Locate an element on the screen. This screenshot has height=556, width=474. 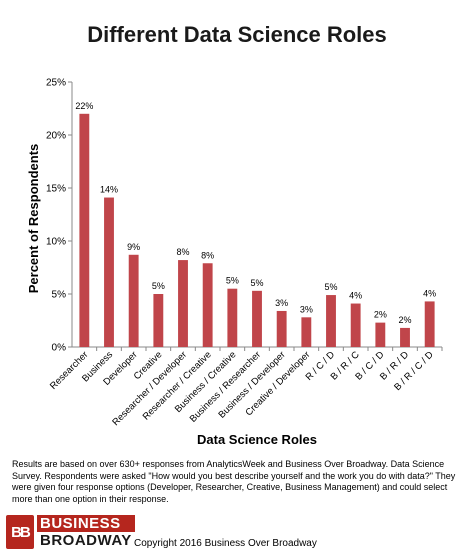
y-tick-label: 25% is located at coordinates (56, 83).